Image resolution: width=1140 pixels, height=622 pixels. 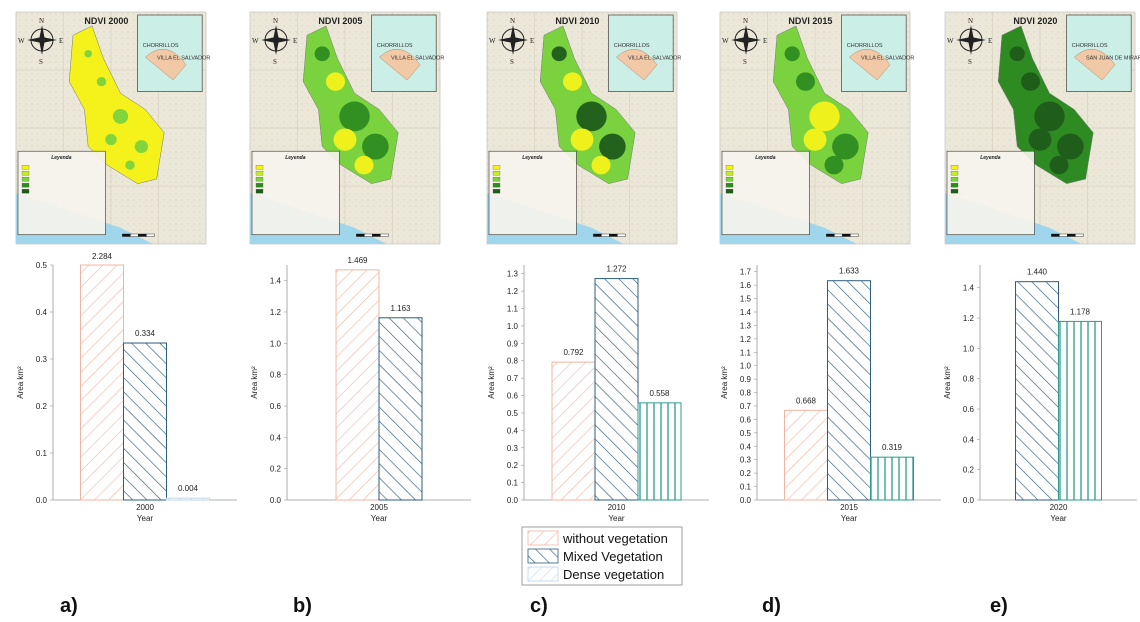 What do you see at coordinates (106, 21) in the screenshot?
I see `map-title: NDVI 2000` at bounding box center [106, 21].